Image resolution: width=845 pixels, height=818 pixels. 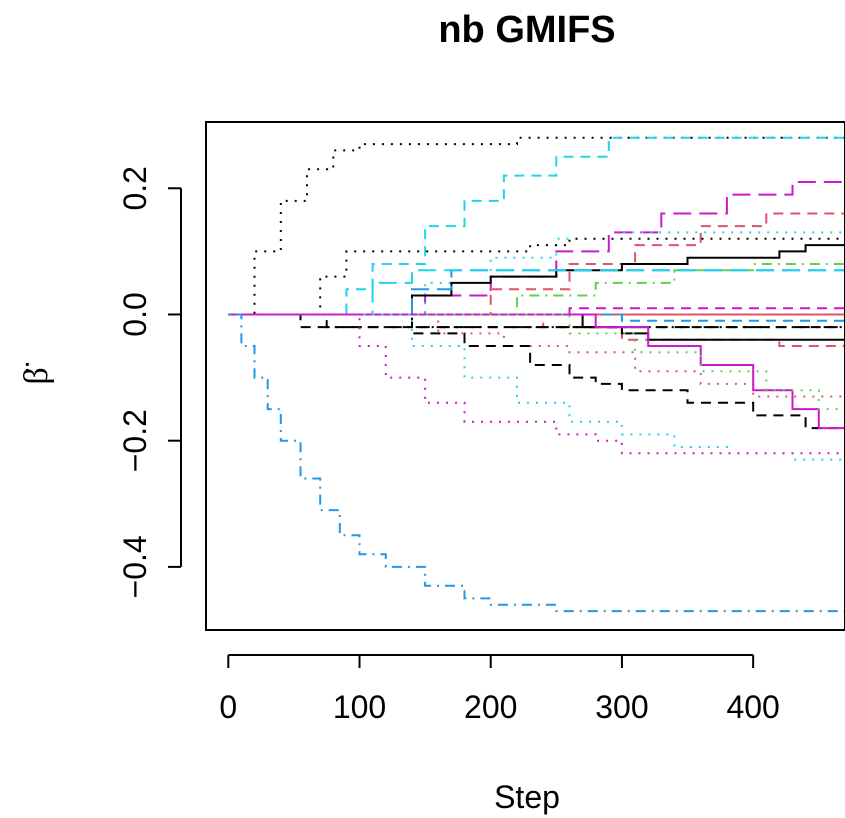 What do you see at coordinates (135, 440) in the screenshot?
I see `y-tick-label: −0.2` at bounding box center [135, 440].